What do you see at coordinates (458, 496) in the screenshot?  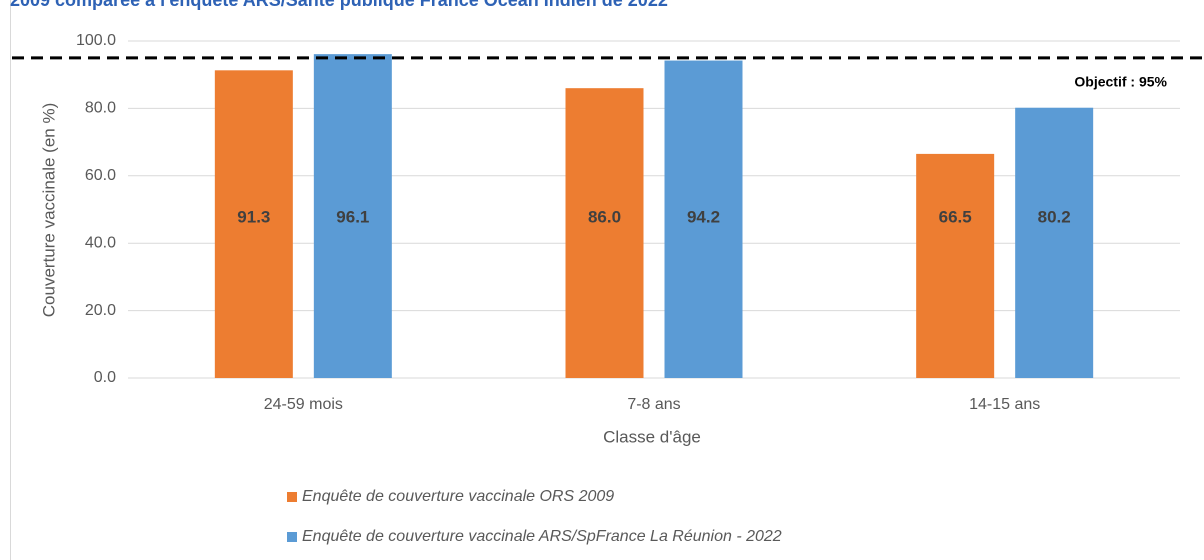 I see `legend-label: Enquête de couverture vaccinale ORS 2009` at bounding box center [458, 496].